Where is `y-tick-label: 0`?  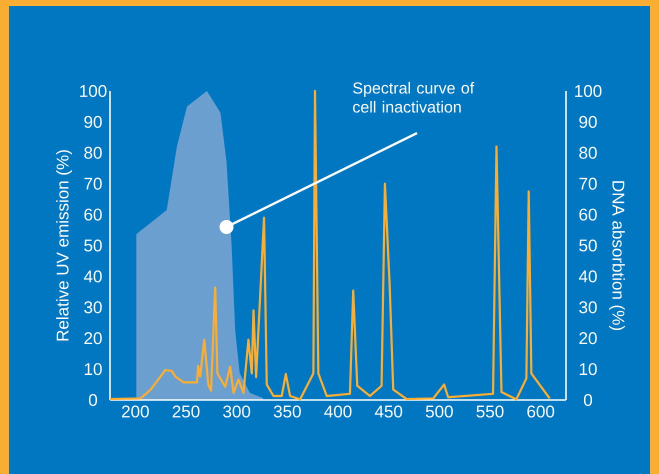 y-tick-label: 0 is located at coordinates (93, 400).